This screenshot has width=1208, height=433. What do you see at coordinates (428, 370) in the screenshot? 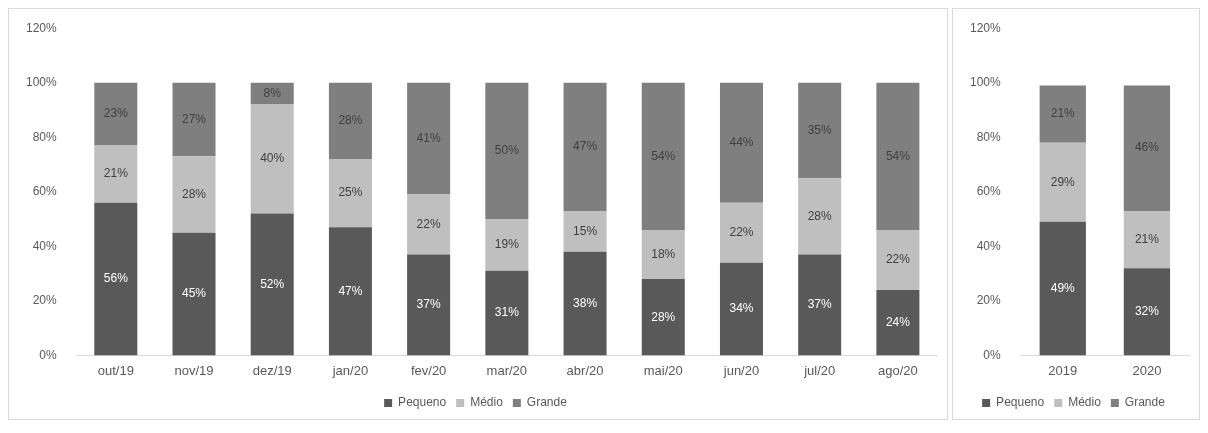
I see `x-tick-label: fev/20` at bounding box center [428, 370].